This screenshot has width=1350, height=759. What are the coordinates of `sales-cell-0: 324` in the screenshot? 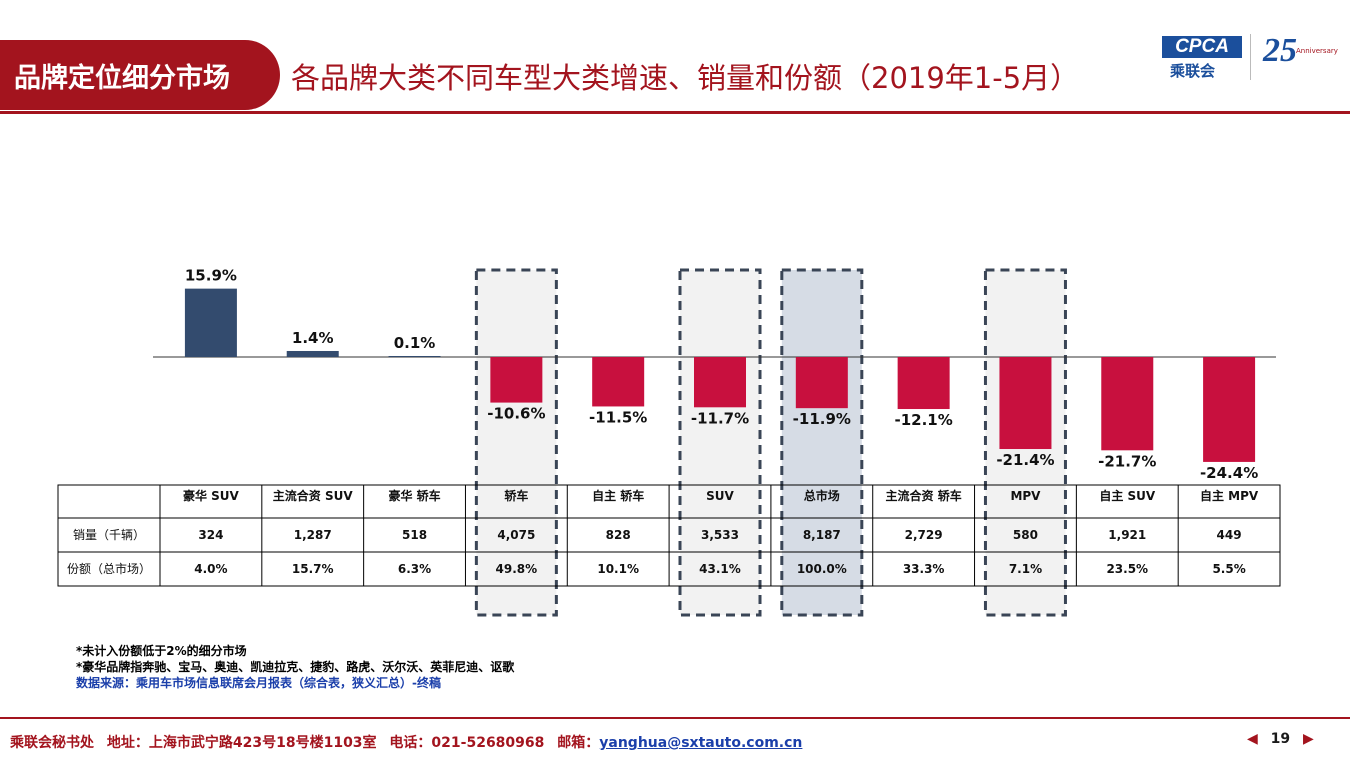 It's located at (210, 535).